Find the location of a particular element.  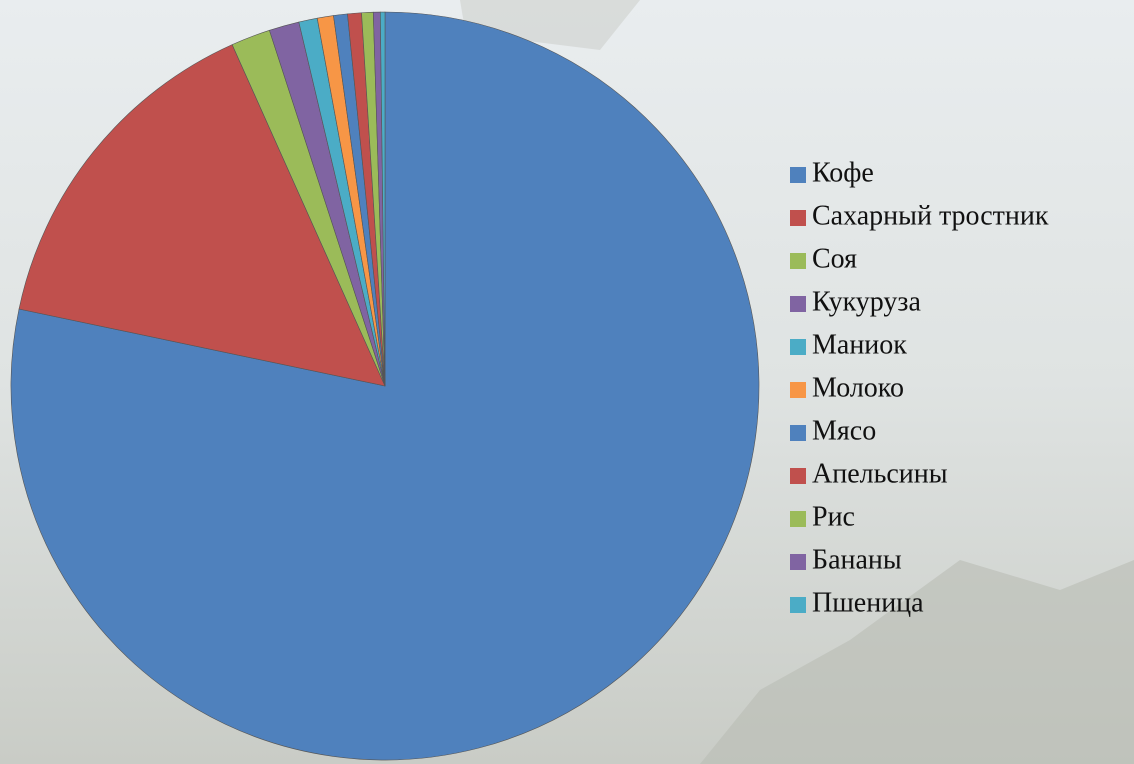

legend-label: Мясо is located at coordinates (844, 430).